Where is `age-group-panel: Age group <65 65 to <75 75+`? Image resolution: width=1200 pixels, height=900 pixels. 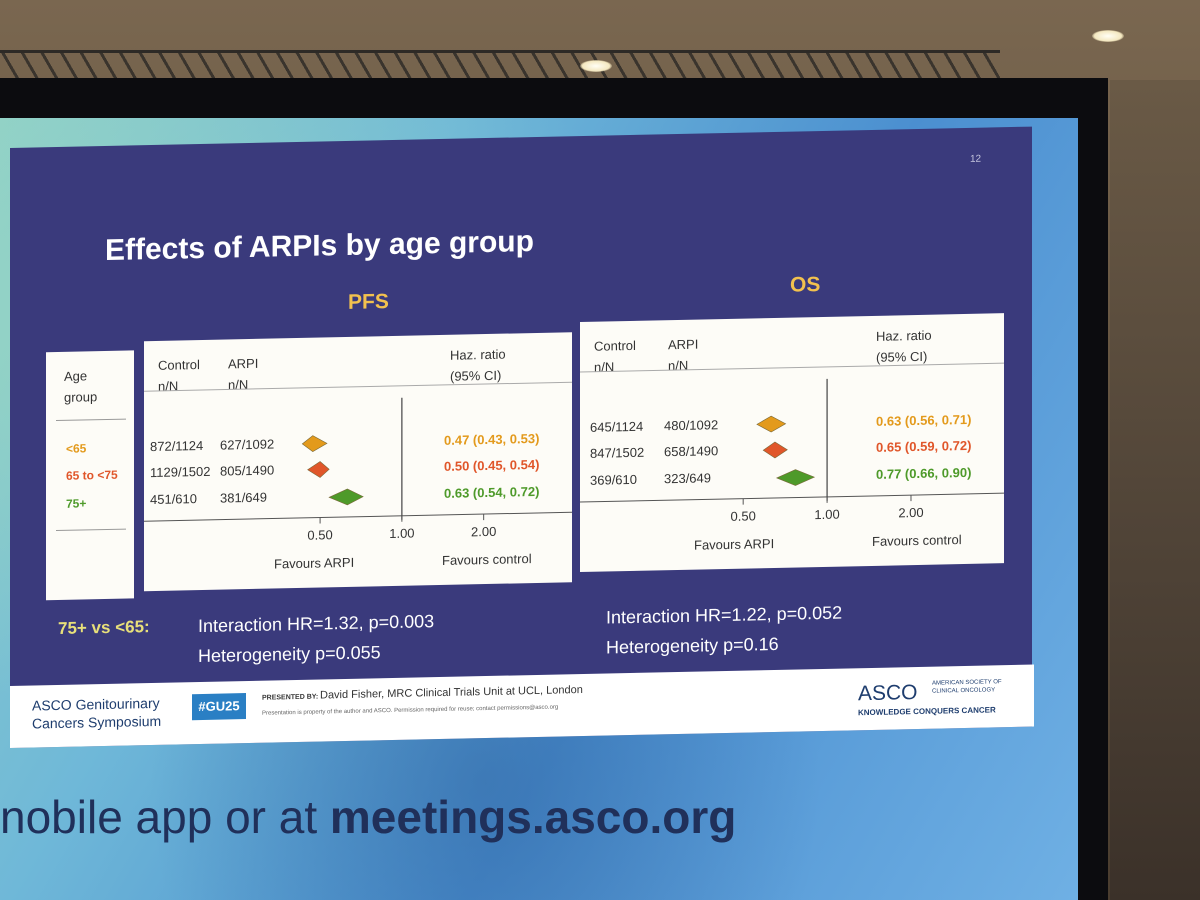
age-group-panel: Age group <65 65 to <75 75+ is located at coordinates (90, 475).